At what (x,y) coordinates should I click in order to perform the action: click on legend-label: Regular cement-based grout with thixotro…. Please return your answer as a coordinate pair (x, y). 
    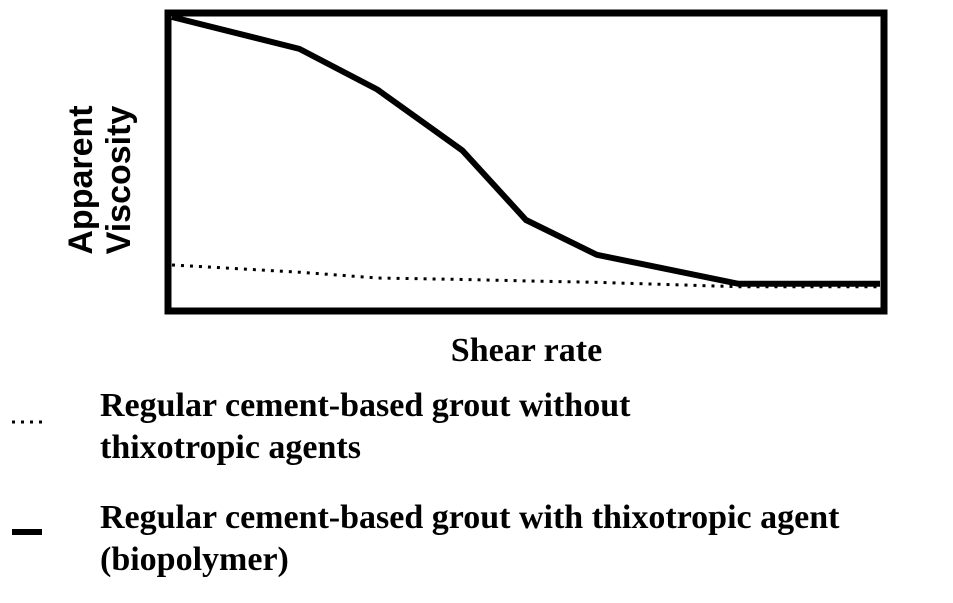
    Looking at the image, I should click on (470, 538).